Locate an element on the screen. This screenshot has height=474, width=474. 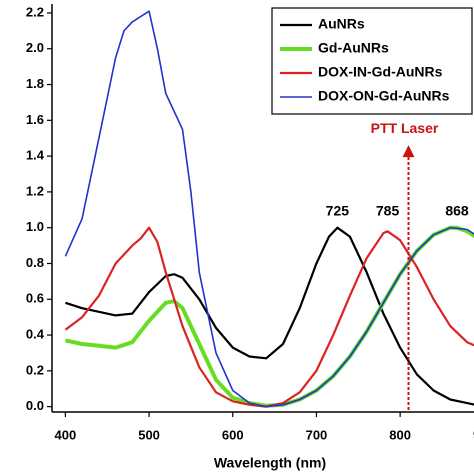
y-tick-label: 1.4 is located at coordinates (35, 155).